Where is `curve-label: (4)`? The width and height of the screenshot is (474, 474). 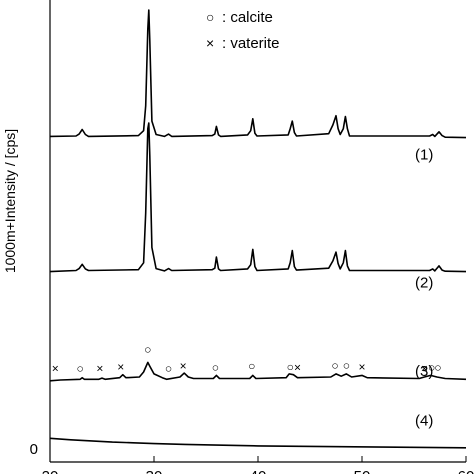 curve-label: (4) is located at coordinates (424, 421).